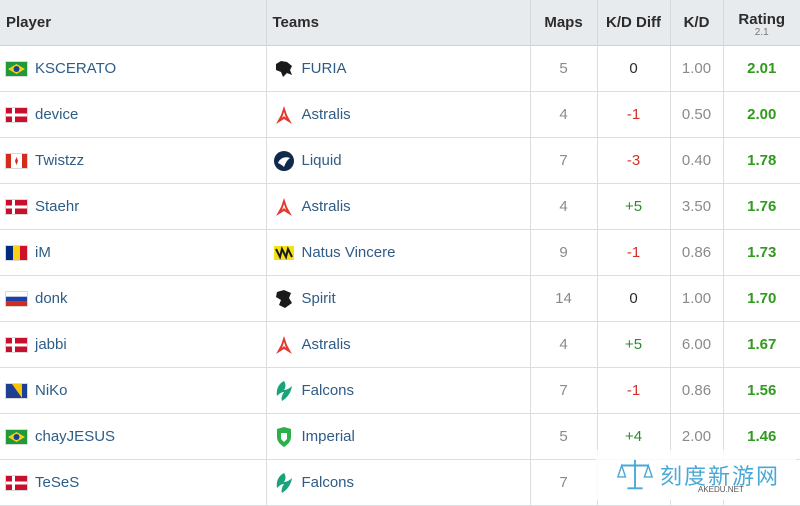 The image size is (800, 506). Describe the element at coordinates (284, 483) in the screenshot. I see `falcons-logo-icon` at that location.